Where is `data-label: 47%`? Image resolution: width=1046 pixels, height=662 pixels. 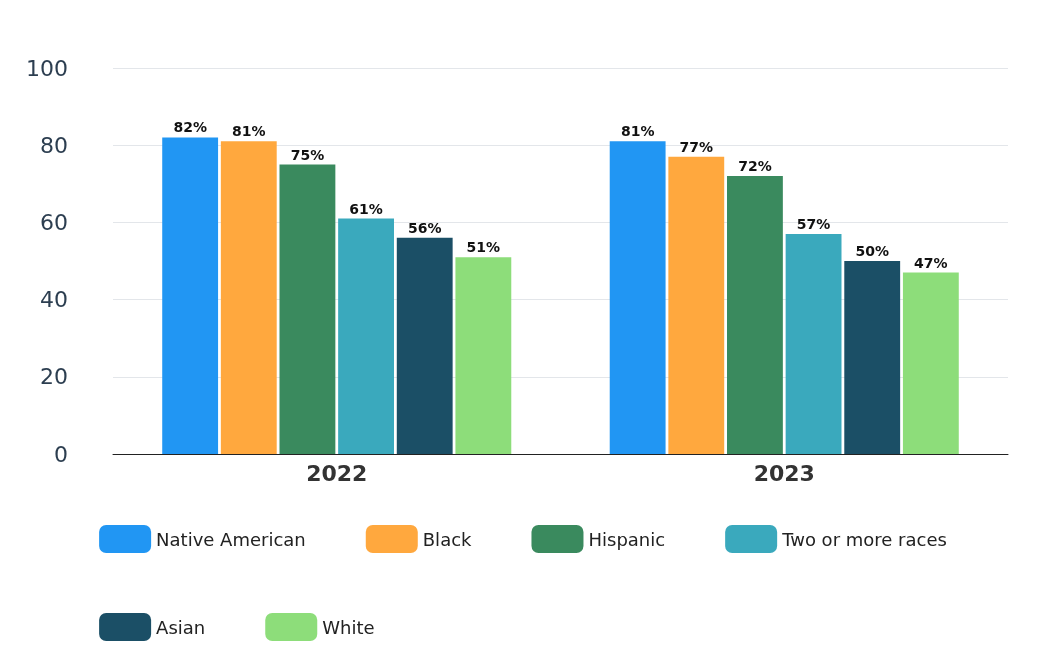 data-label: 47% is located at coordinates (931, 262).